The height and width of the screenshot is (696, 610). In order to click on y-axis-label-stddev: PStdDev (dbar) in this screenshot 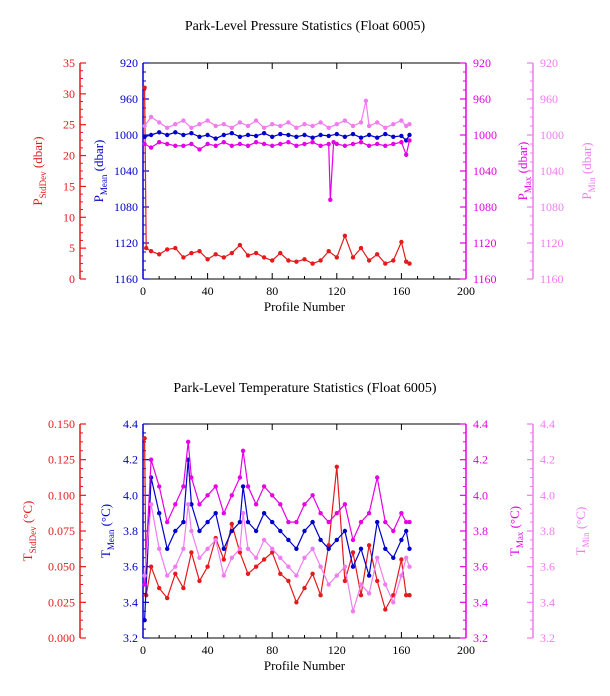, I will do `click(39, 170)`.